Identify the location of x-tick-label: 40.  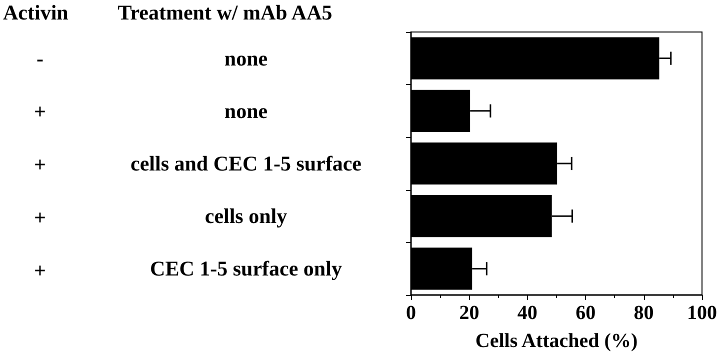
(527, 313).